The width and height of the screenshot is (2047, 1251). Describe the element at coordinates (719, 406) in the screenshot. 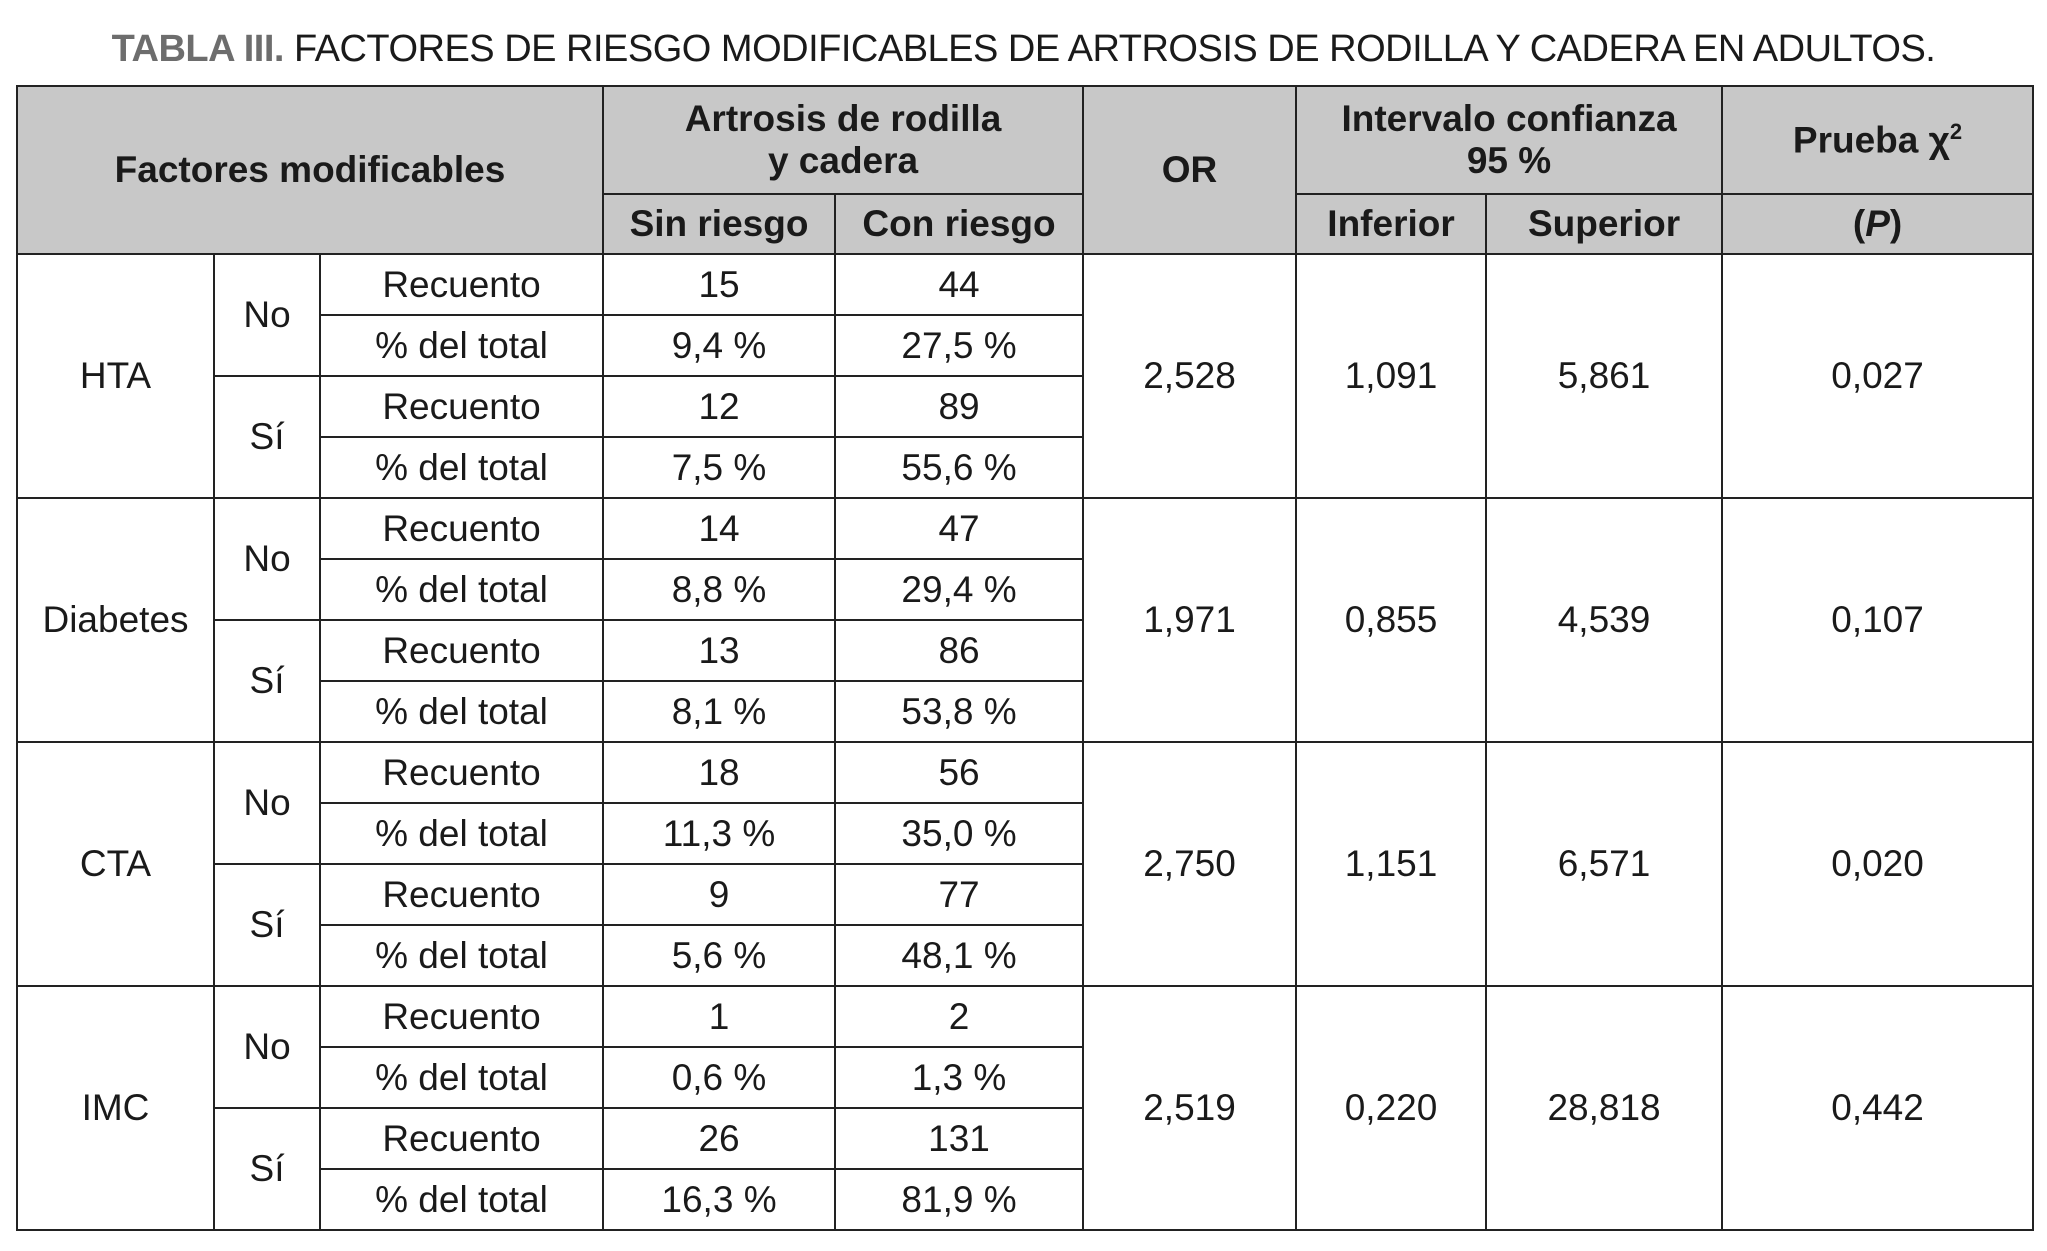

I see `sin-riesgo-cell: 12` at that location.